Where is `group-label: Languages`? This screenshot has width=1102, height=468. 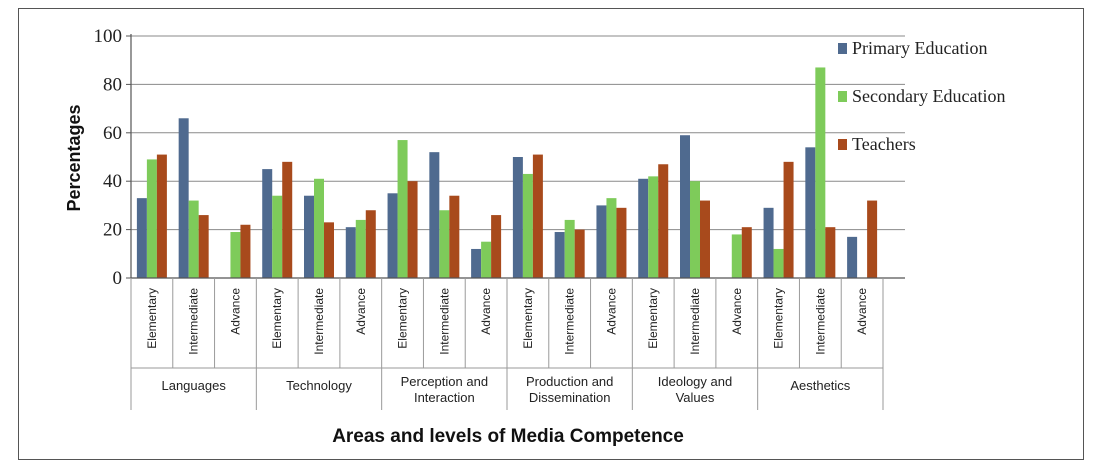
group-label: Languages is located at coordinates (193, 385).